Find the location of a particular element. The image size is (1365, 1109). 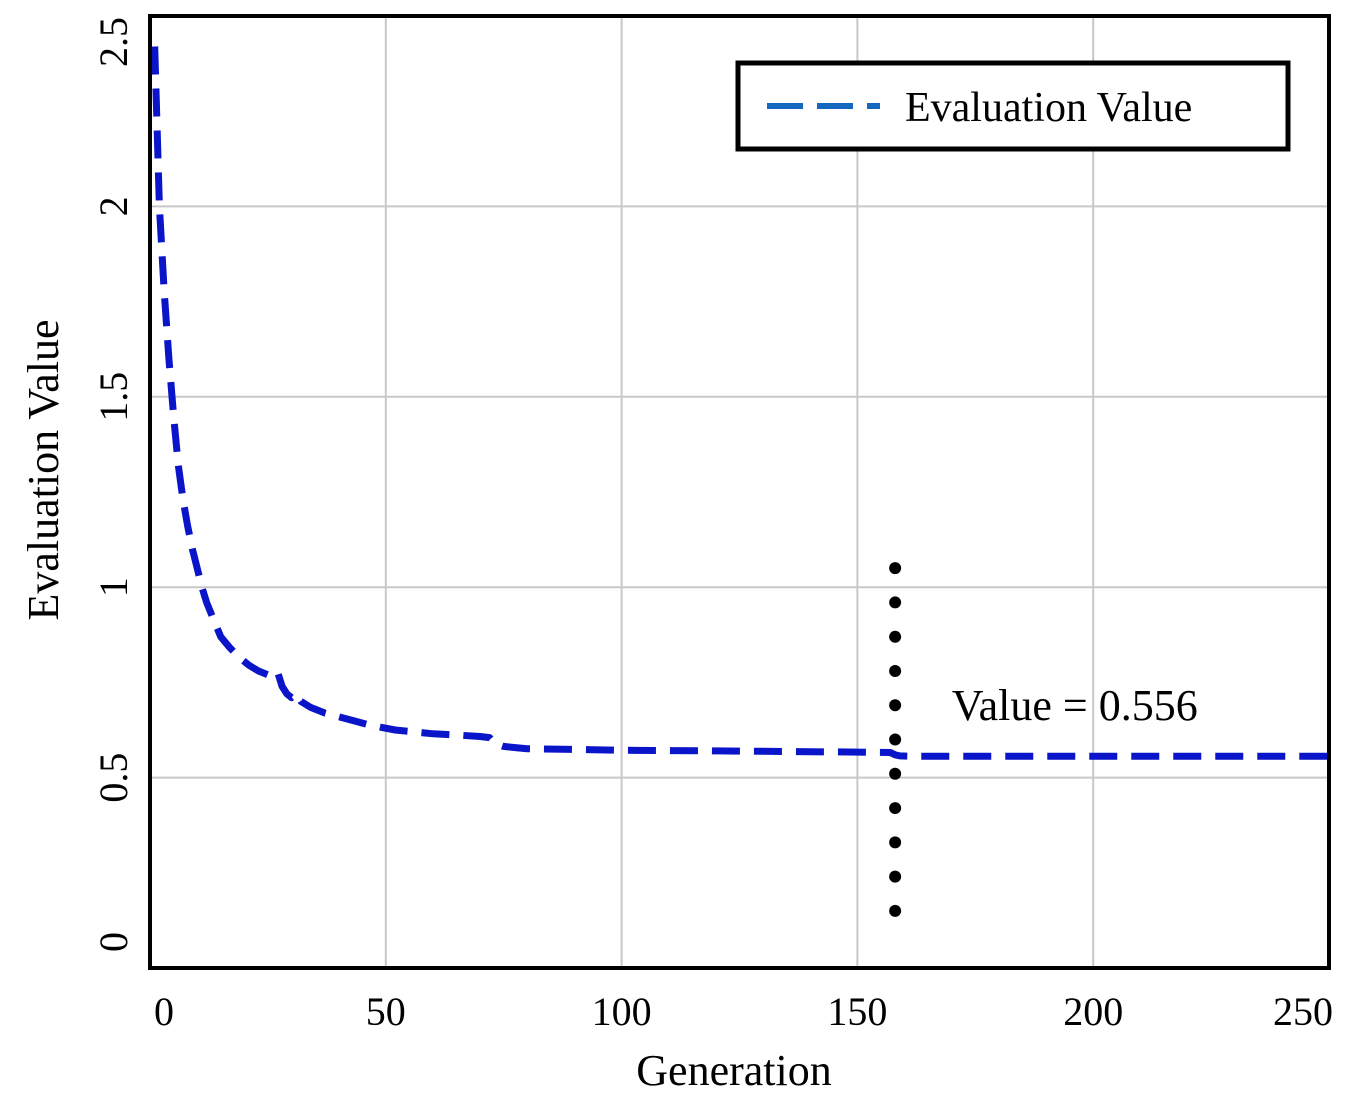

x-tick-label: 50 is located at coordinates (386, 1011).